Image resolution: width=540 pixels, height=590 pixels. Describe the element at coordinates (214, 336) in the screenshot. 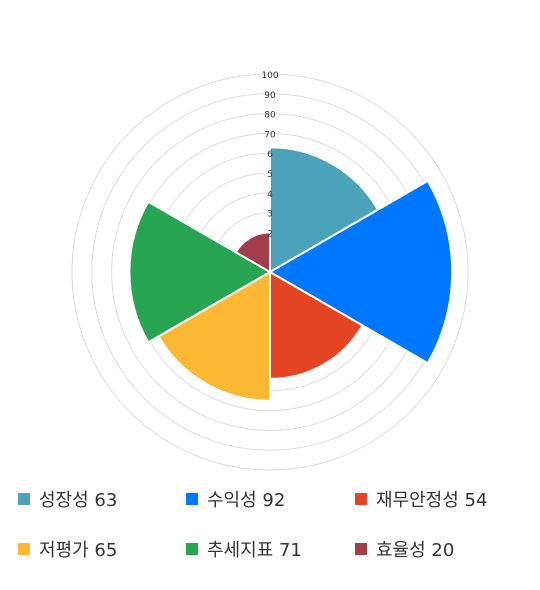

I see `sector-undervaluation` at that location.